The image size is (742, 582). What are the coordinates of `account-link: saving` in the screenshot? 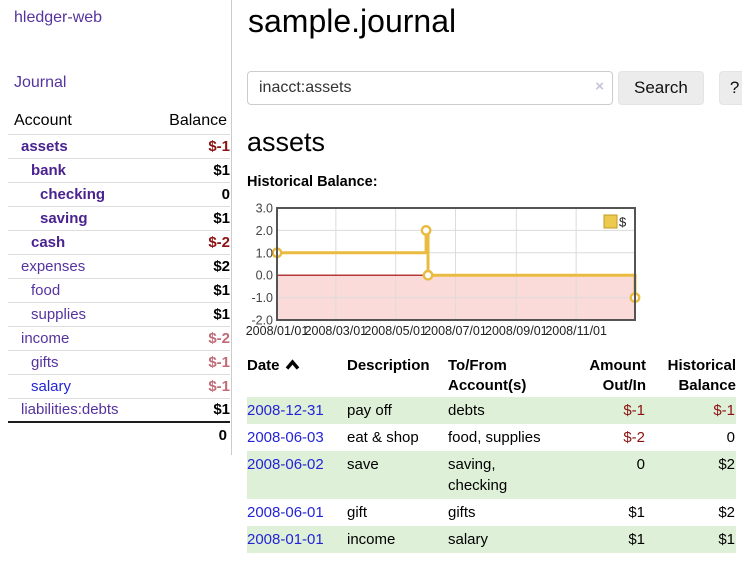 It's located at (64, 218).